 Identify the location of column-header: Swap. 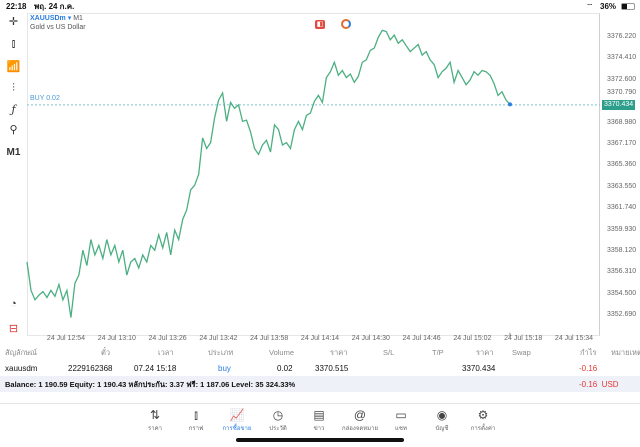
(521, 352).